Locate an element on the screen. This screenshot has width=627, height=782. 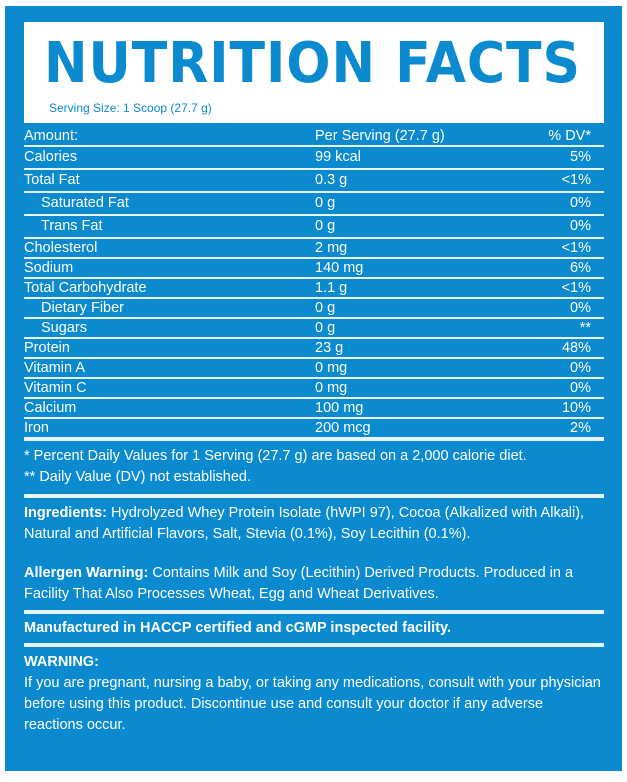
table-header: Amount: Per Serving (27.7 g) % DV* is located at coordinates (314, 137).